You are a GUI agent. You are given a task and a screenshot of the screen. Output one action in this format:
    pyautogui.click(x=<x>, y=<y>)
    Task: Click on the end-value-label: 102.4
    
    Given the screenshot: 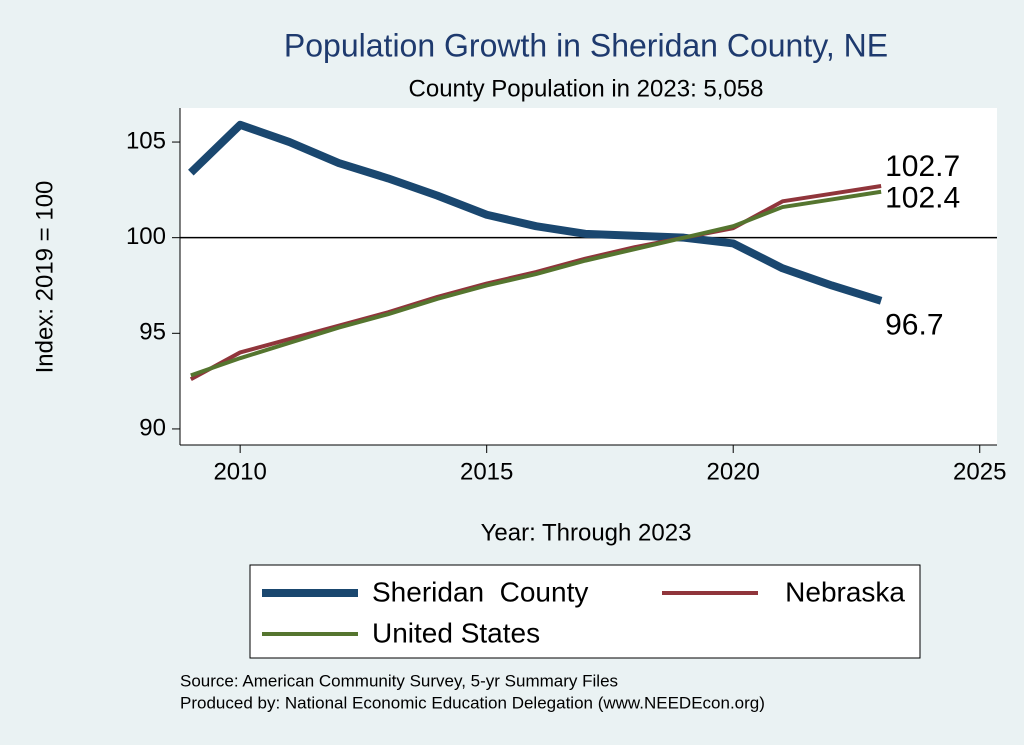 What is the action you would take?
    pyautogui.click(x=922, y=198)
    